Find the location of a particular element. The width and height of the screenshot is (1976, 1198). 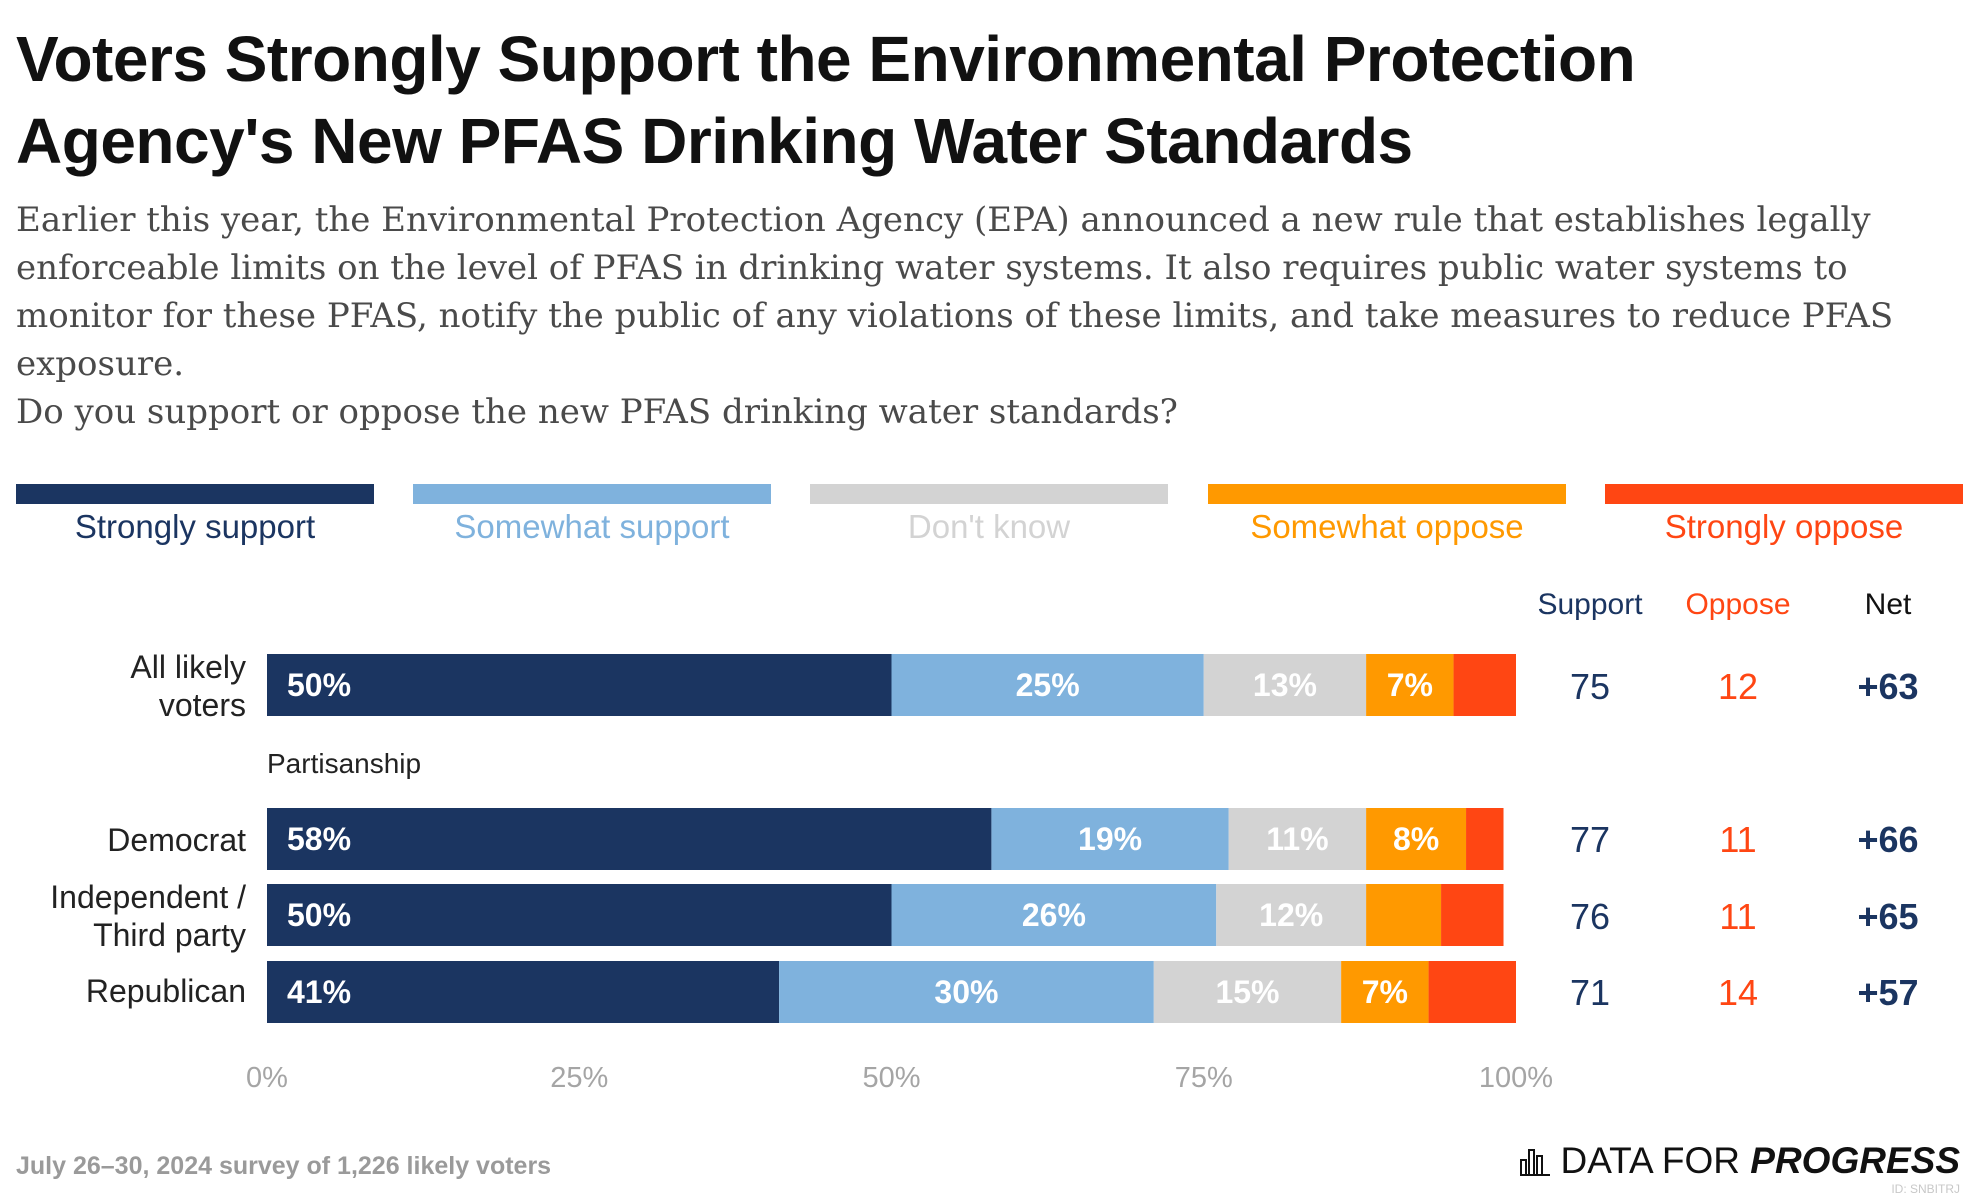

support-value: 76 is located at coordinates (1590, 916).